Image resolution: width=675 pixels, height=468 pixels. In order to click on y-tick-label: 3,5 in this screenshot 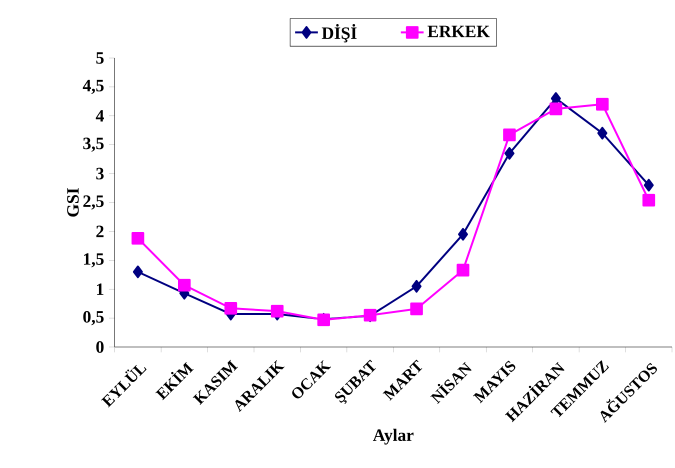, I will do `click(93, 145)`.